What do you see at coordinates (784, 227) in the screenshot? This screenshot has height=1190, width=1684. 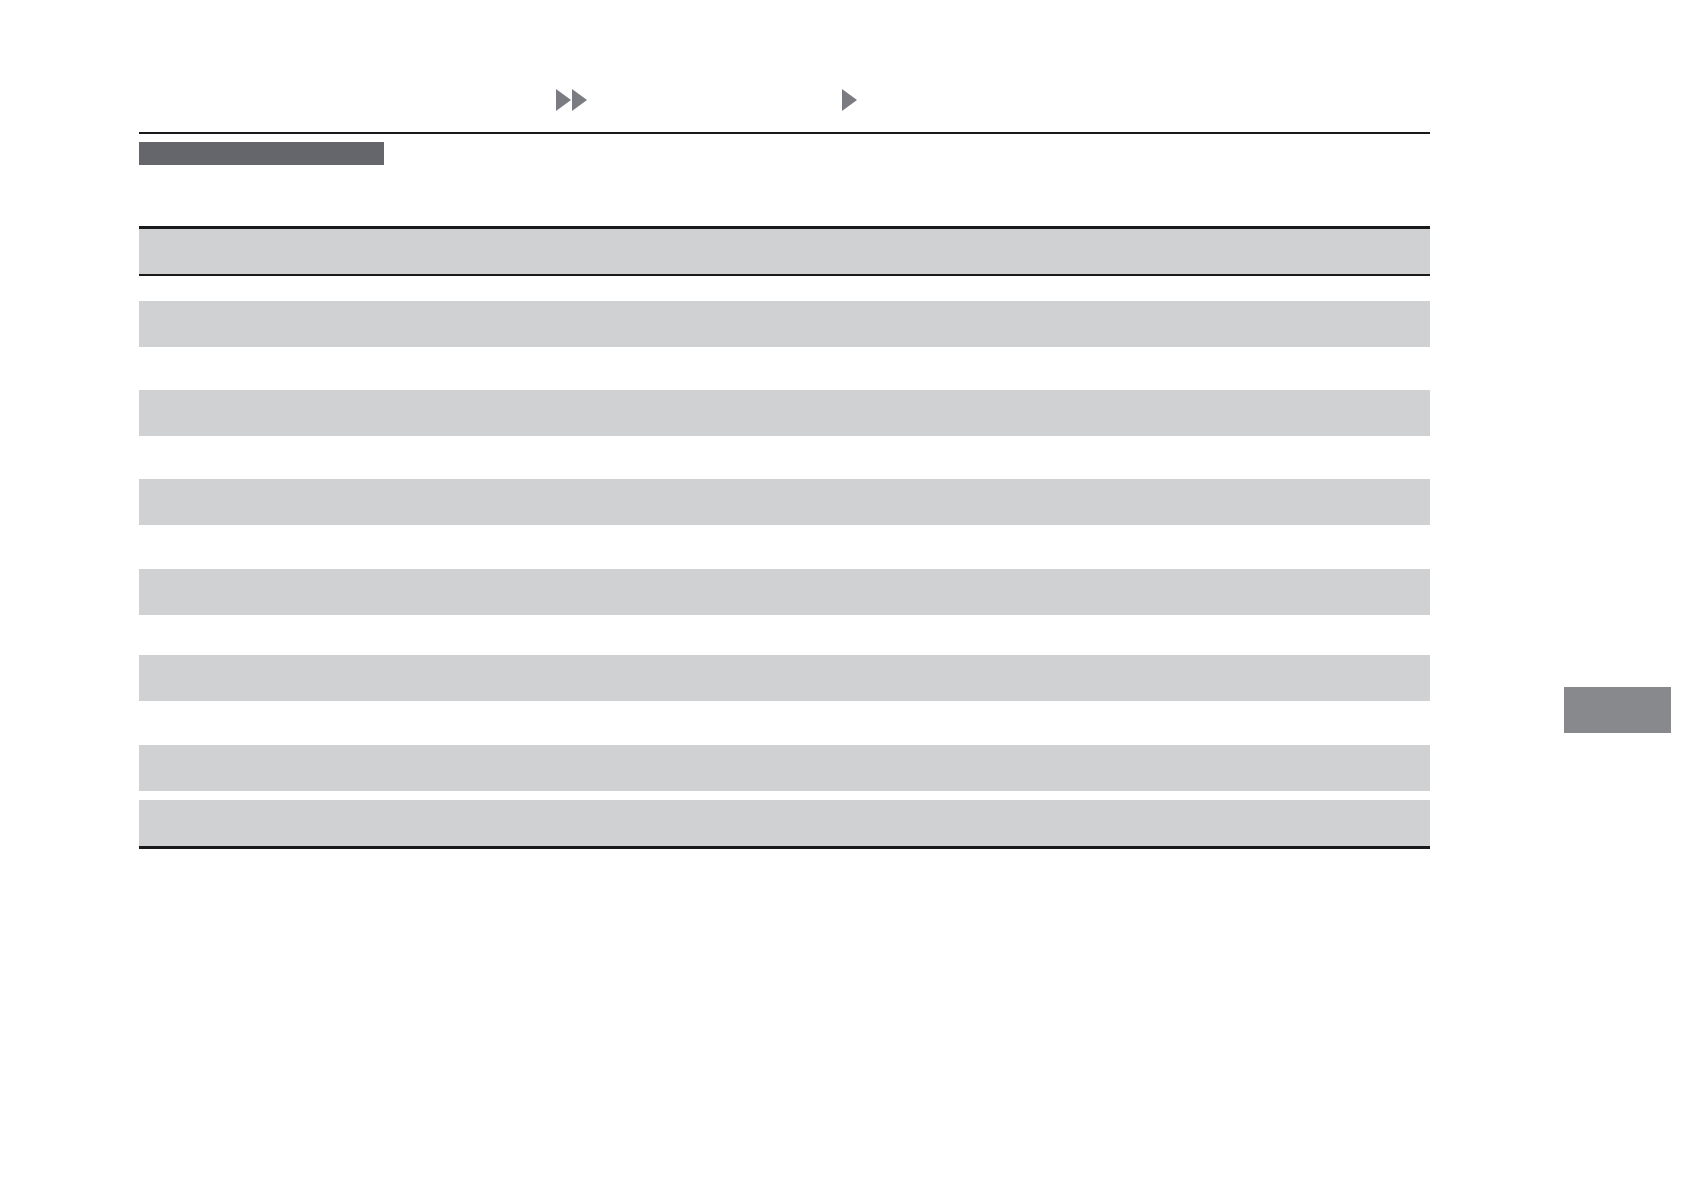 I see `table-top-rule` at bounding box center [784, 227].